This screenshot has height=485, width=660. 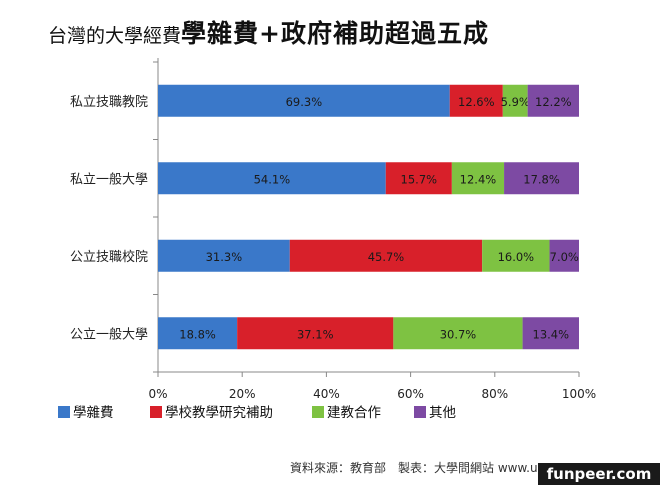 What do you see at coordinates (109, 257) in the screenshot?
I see `category-label: 公立技職校院` at bounding box center [109, 257].